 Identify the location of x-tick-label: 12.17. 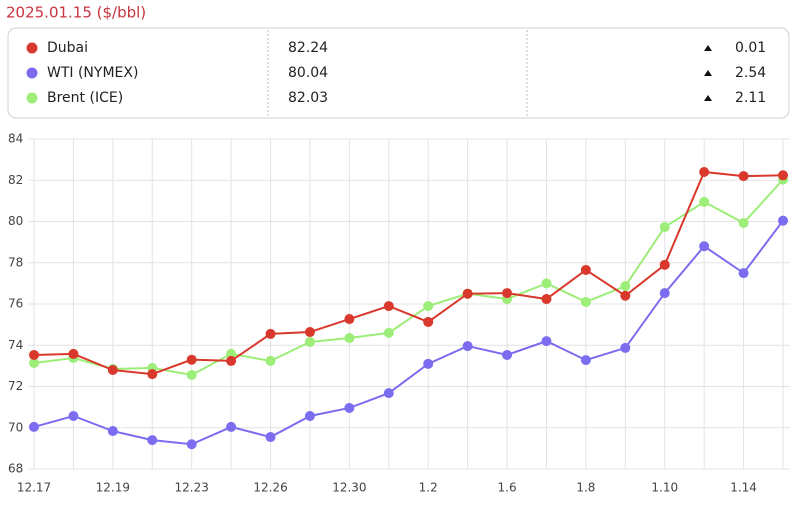
(34, 488).